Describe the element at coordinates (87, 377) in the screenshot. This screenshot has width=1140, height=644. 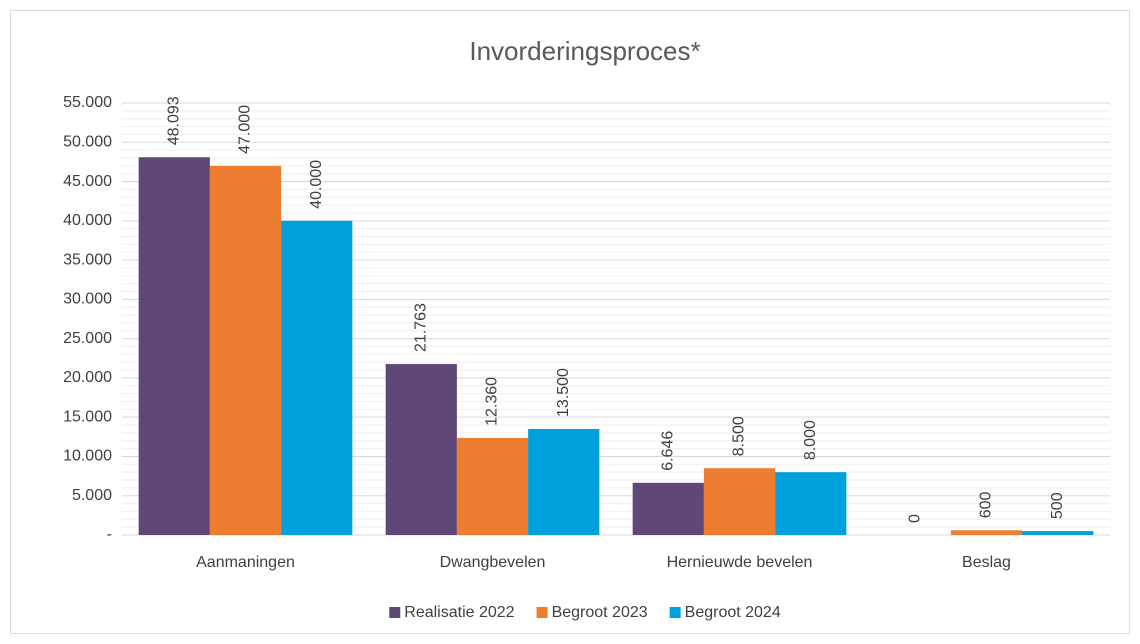
I see `y-tick-label: 20.000` at that location.